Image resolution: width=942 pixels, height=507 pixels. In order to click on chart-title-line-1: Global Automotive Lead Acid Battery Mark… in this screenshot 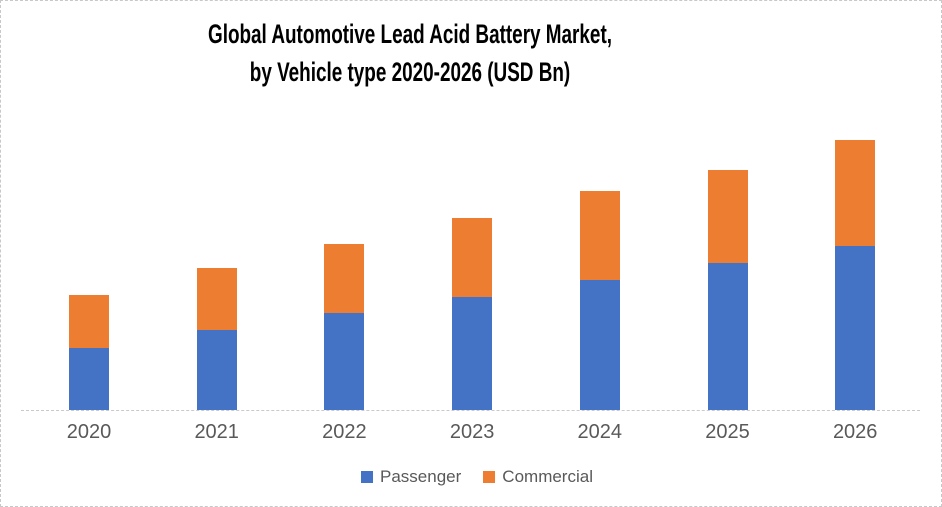, I will do `click(410, 34)`.